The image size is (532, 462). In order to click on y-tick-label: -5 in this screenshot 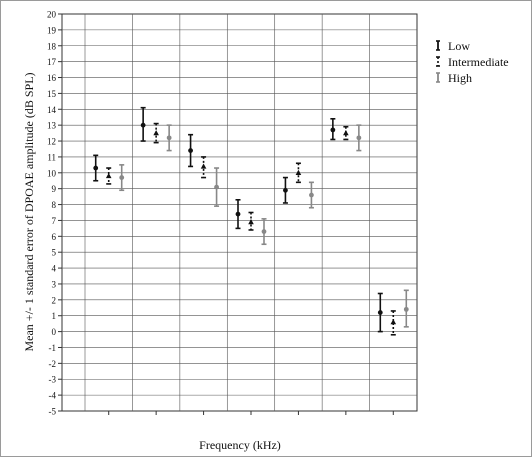, I will do `click(53, 412)`.